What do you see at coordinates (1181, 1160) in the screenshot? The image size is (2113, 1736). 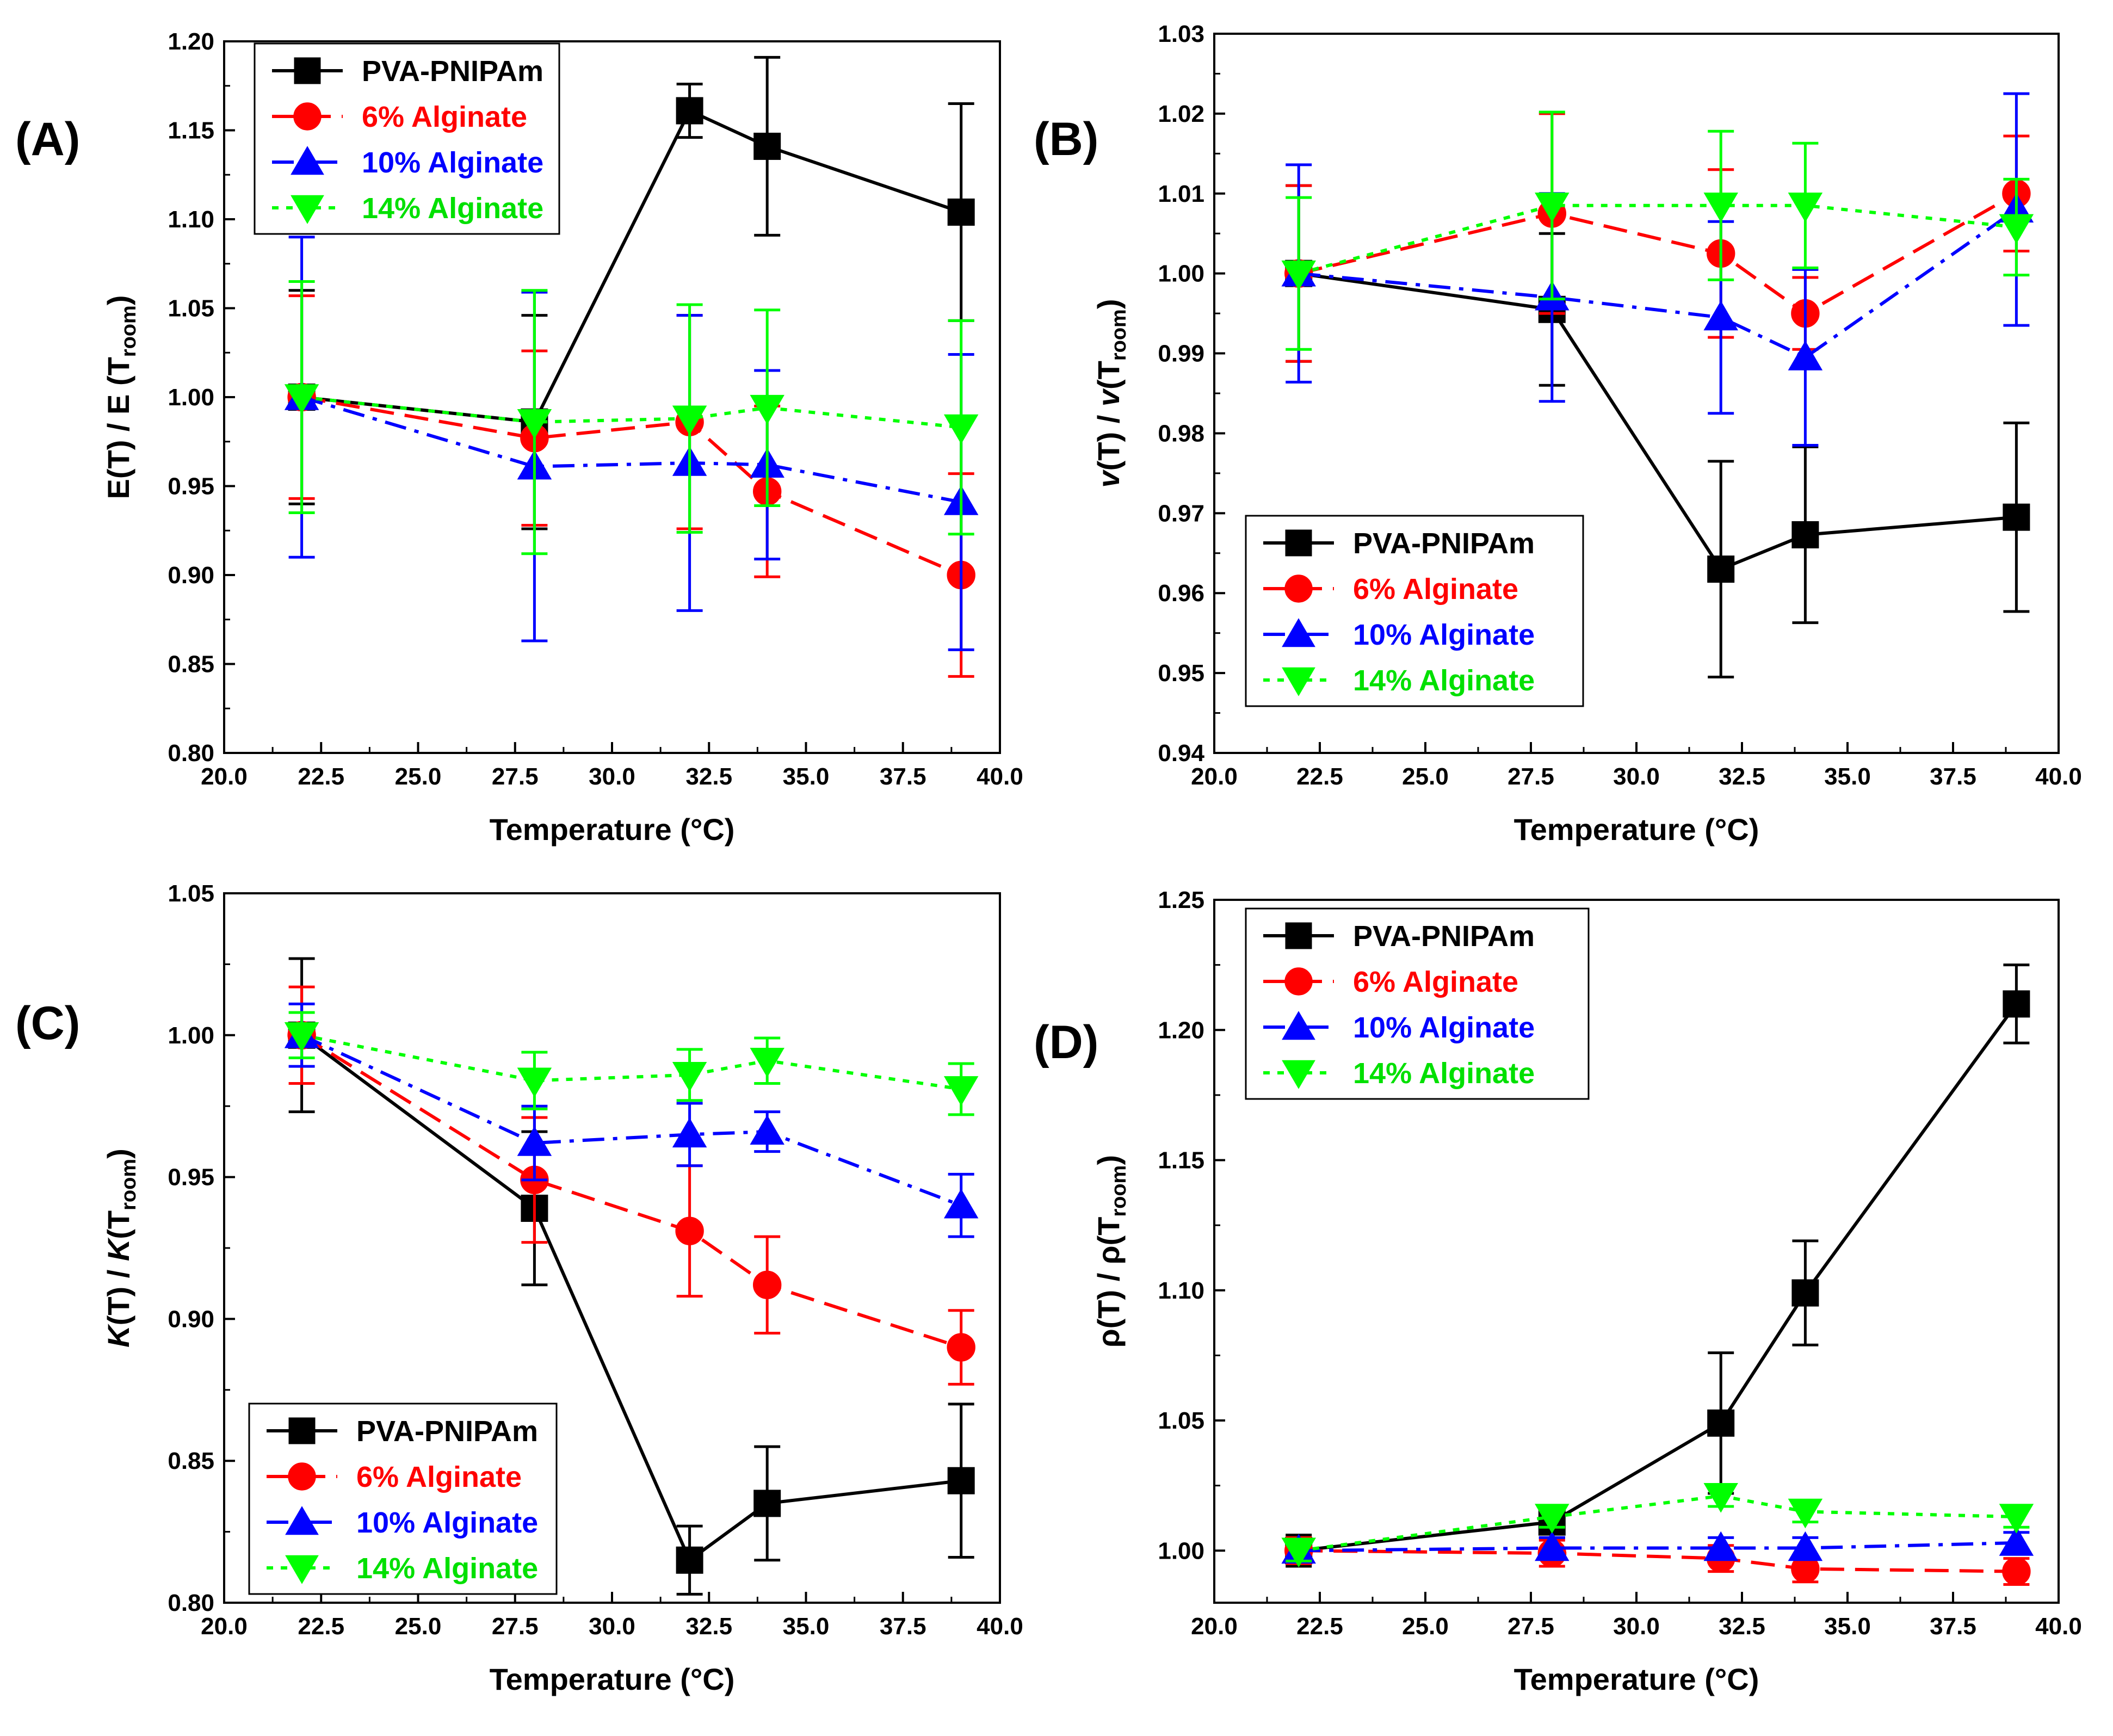 I see `y-tick-label: 1.15` at bounding box center [1181, 1160].